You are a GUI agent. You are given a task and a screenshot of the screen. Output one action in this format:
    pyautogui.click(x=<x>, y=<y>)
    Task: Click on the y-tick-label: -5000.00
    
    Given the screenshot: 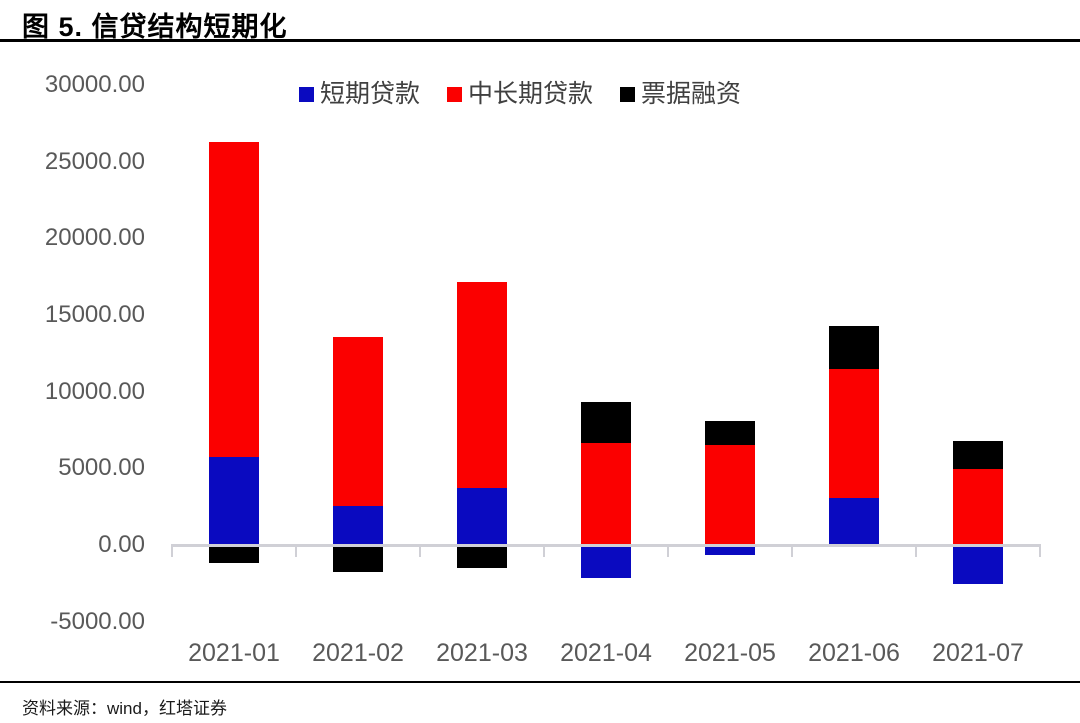 What is the action you would take?
    pyautogui.click(x=97, y=621)
    